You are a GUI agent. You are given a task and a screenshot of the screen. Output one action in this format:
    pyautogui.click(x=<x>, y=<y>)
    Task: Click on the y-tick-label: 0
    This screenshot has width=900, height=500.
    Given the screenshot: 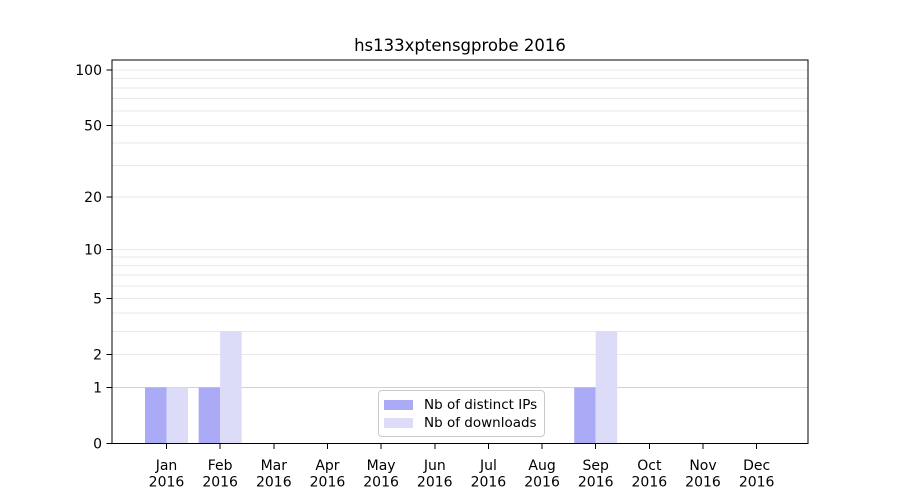 What is the action you would take?
    pyautogui.click(x=97, y=445)
    